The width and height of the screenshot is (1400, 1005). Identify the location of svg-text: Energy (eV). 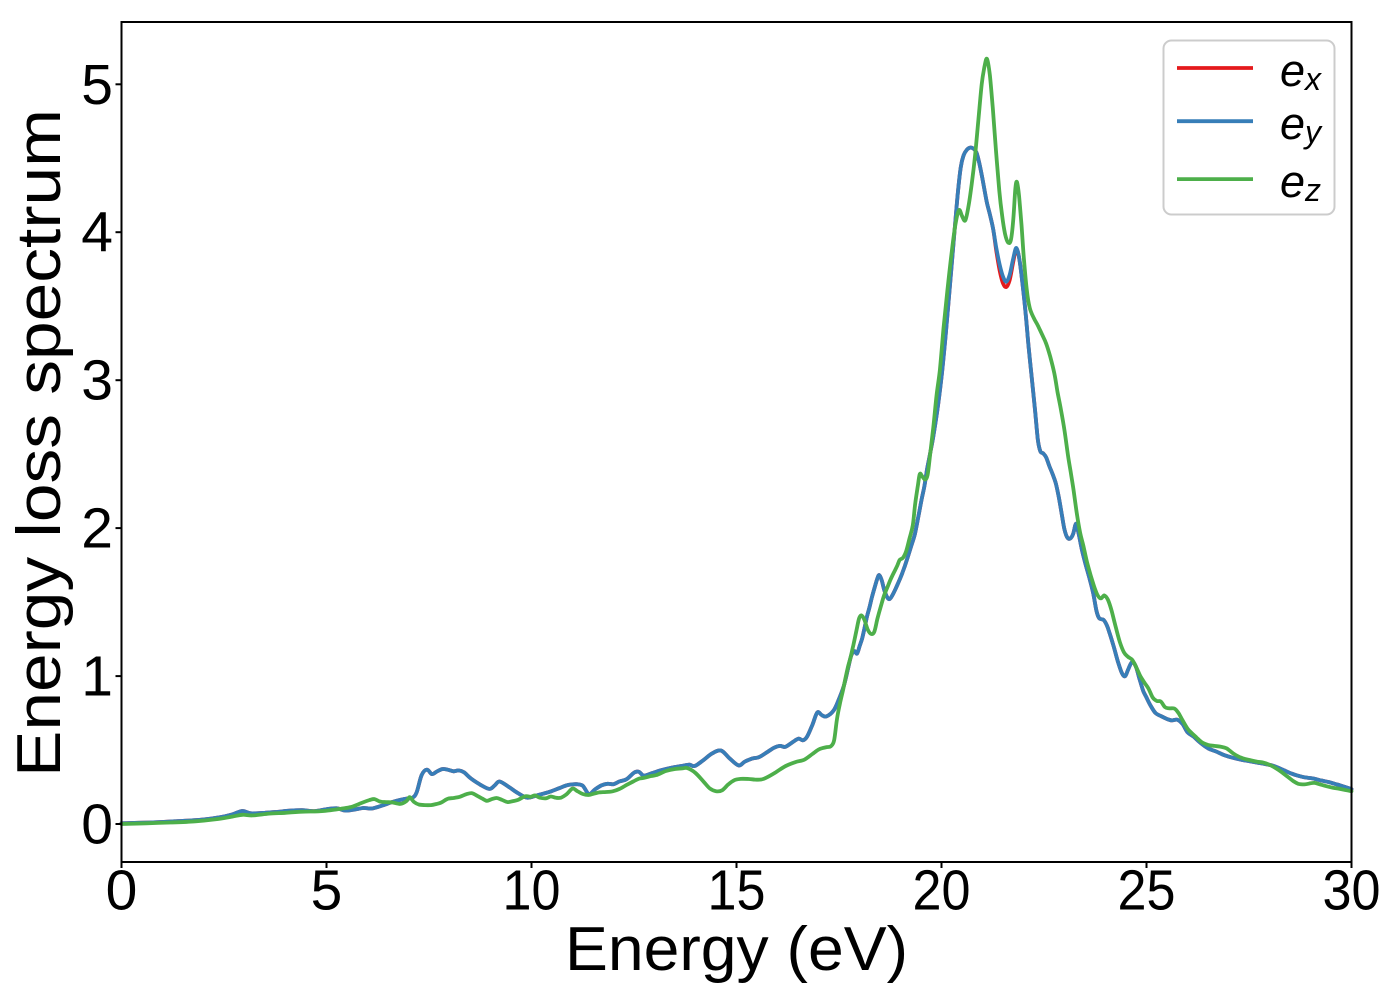
(736, 949).